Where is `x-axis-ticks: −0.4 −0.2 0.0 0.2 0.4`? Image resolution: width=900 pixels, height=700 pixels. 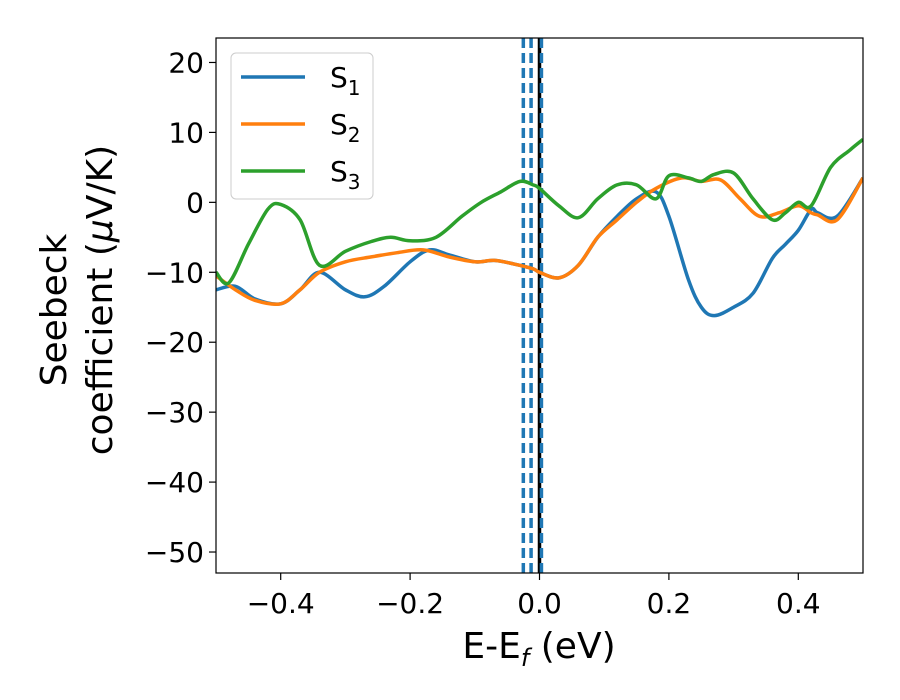
x-axis-ticks: −0.4 −0.2 0.0 0.2 0.4 is located at coordinates (534, 596).